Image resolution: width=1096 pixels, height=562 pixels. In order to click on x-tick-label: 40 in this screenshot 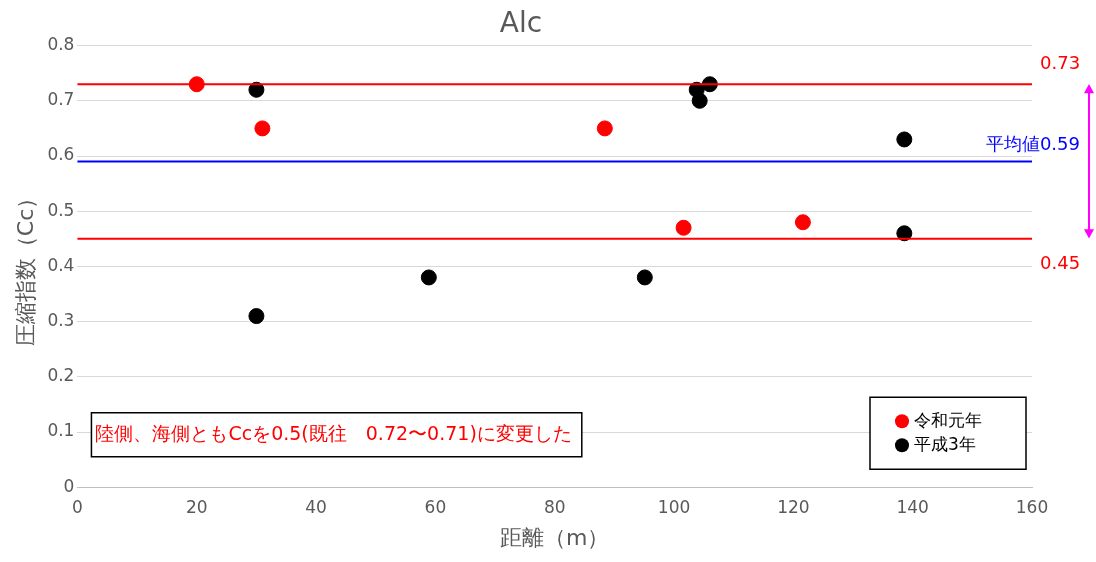, I will do `click(316, 506)`.